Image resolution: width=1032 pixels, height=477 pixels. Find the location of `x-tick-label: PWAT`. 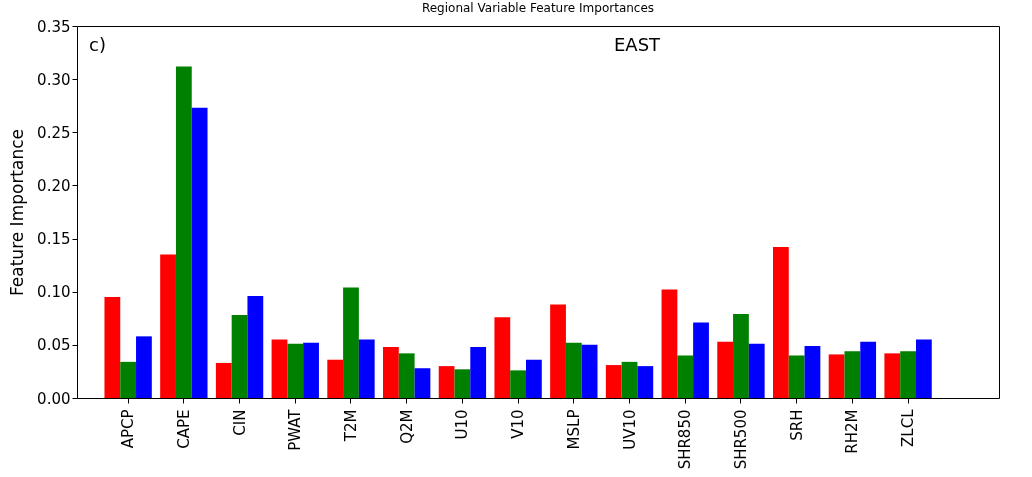

x-tick-label: PWAT is located at coordinates (295, 429).